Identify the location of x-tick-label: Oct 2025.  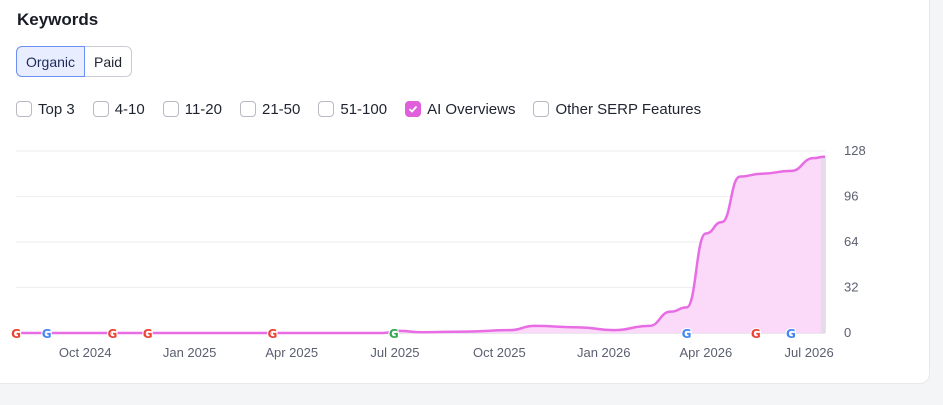
(499, 352).